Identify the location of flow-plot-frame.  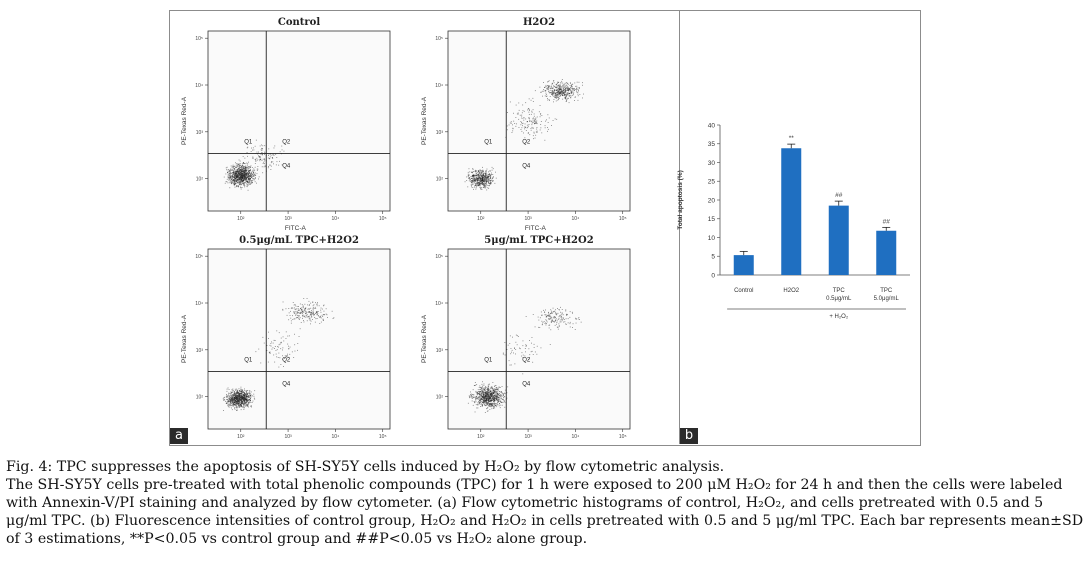
(539, 339).